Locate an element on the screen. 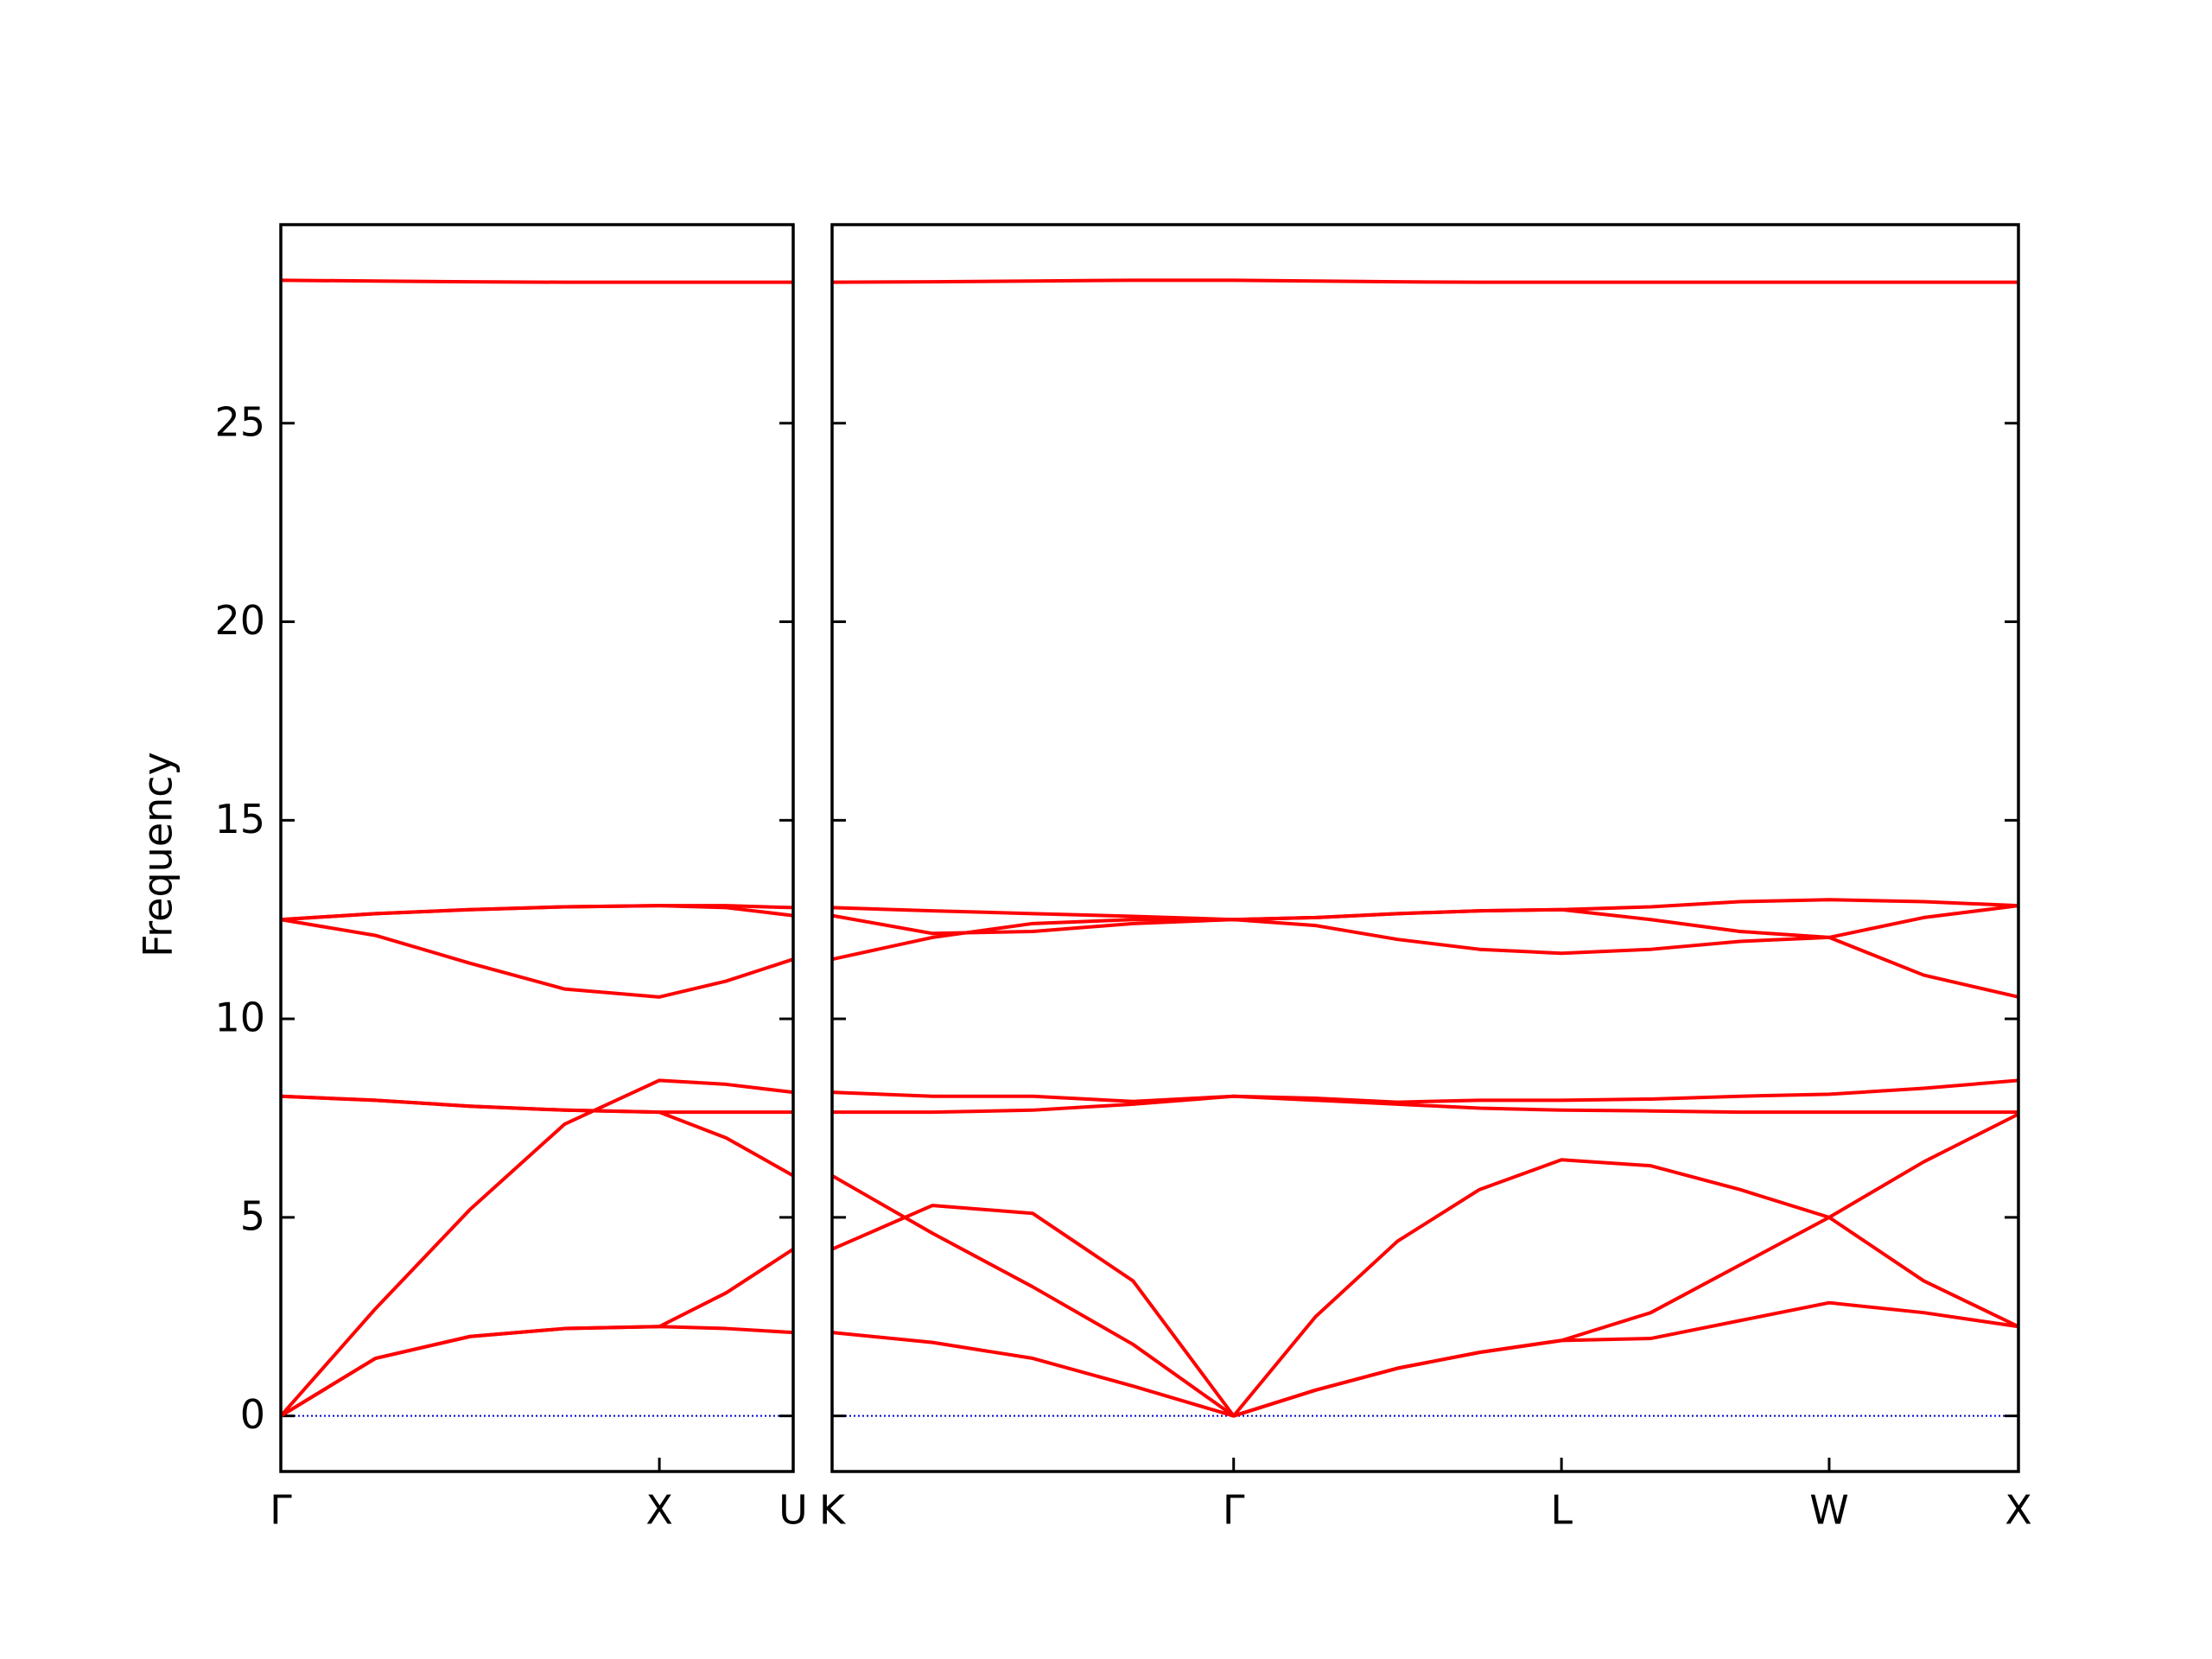 Image resolution: width=2212 pixels, height=1659 pixels. y-tick-label: 5 is located at coordinates (252, 1215).